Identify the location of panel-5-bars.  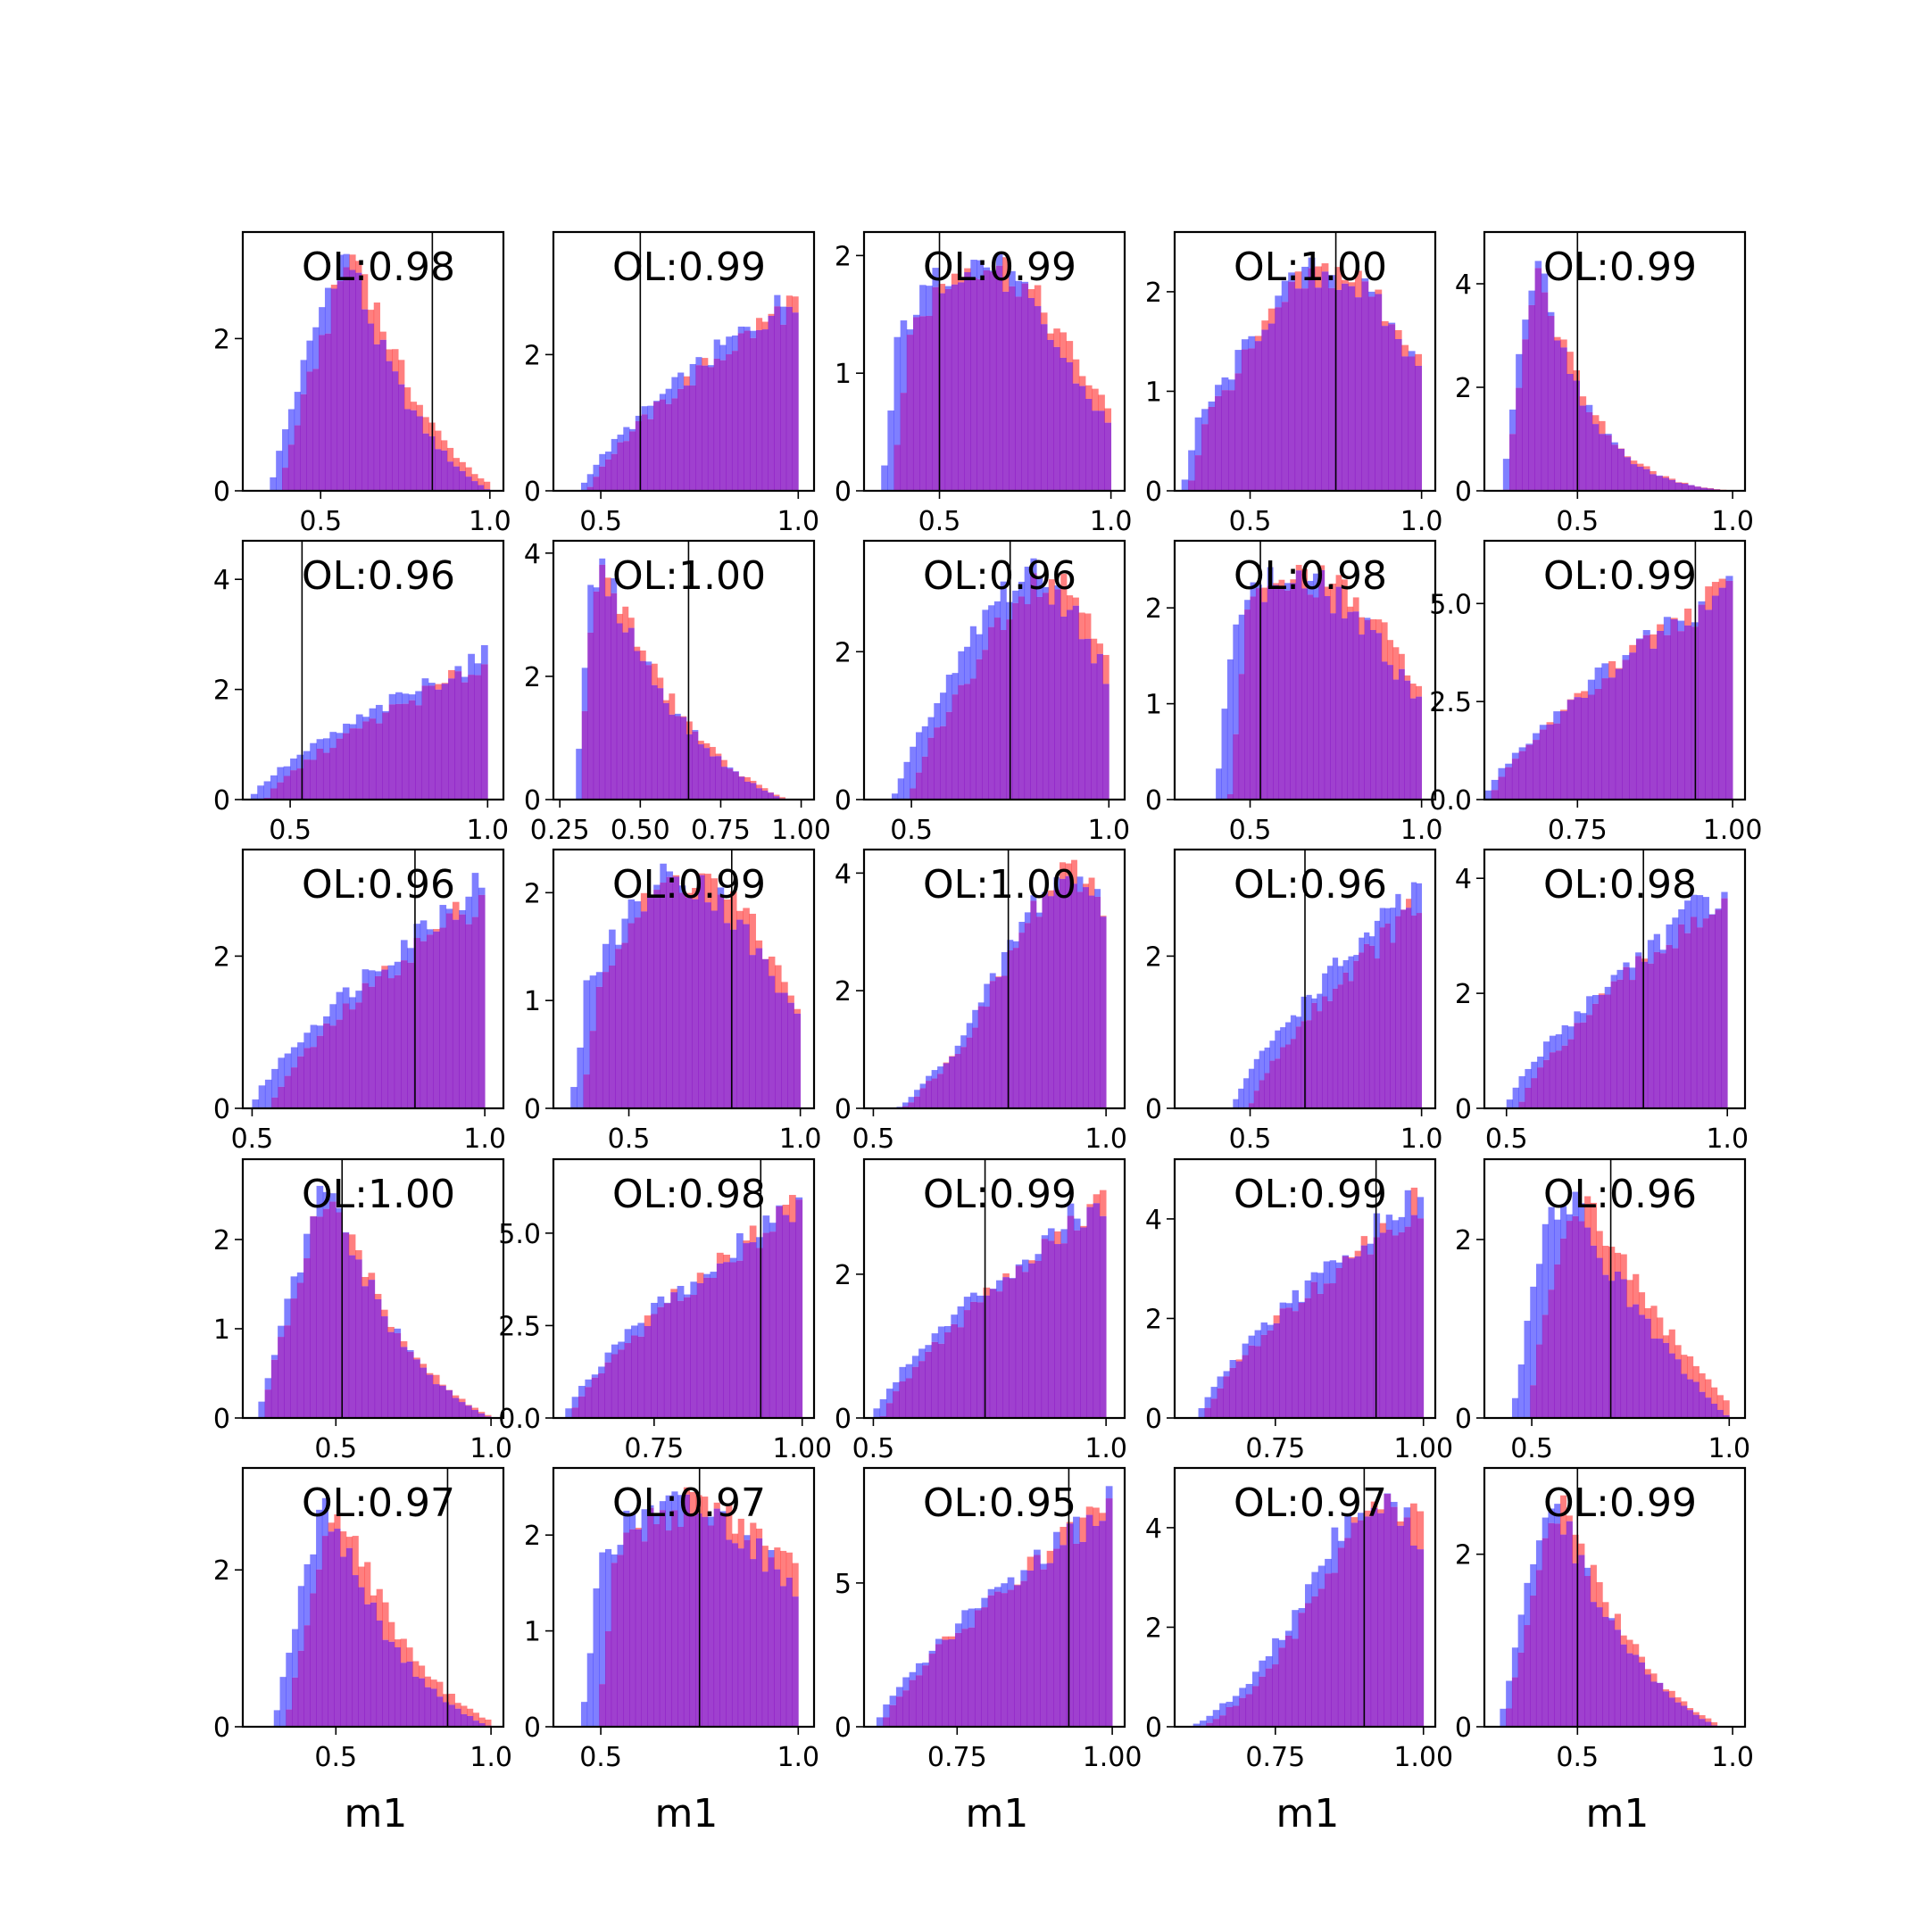
(1618, 376).